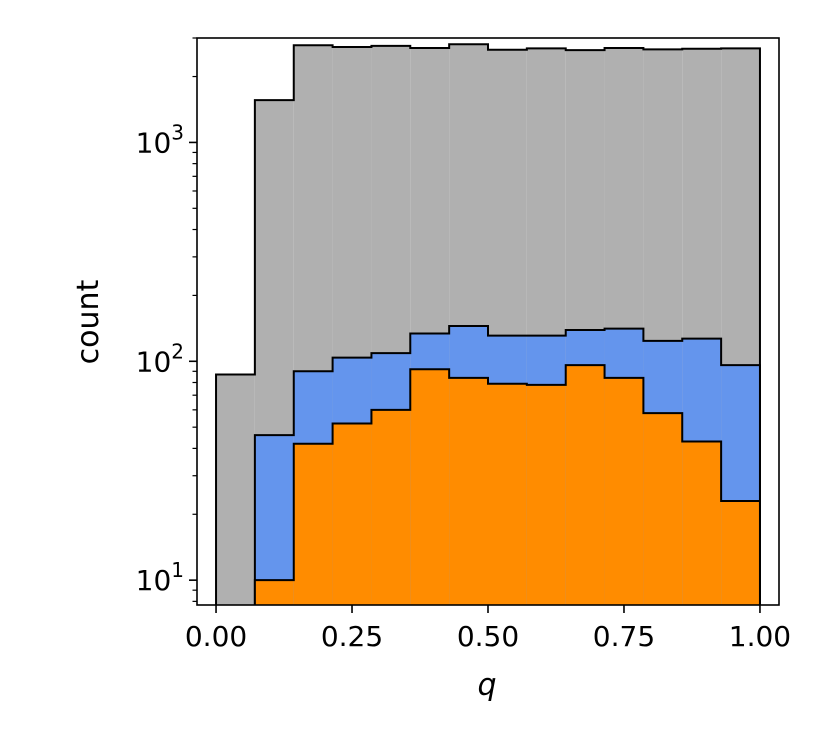 This screenshot has height=747, width=830. I want to click on x-tick-label: 0.75, so click(624, 636).